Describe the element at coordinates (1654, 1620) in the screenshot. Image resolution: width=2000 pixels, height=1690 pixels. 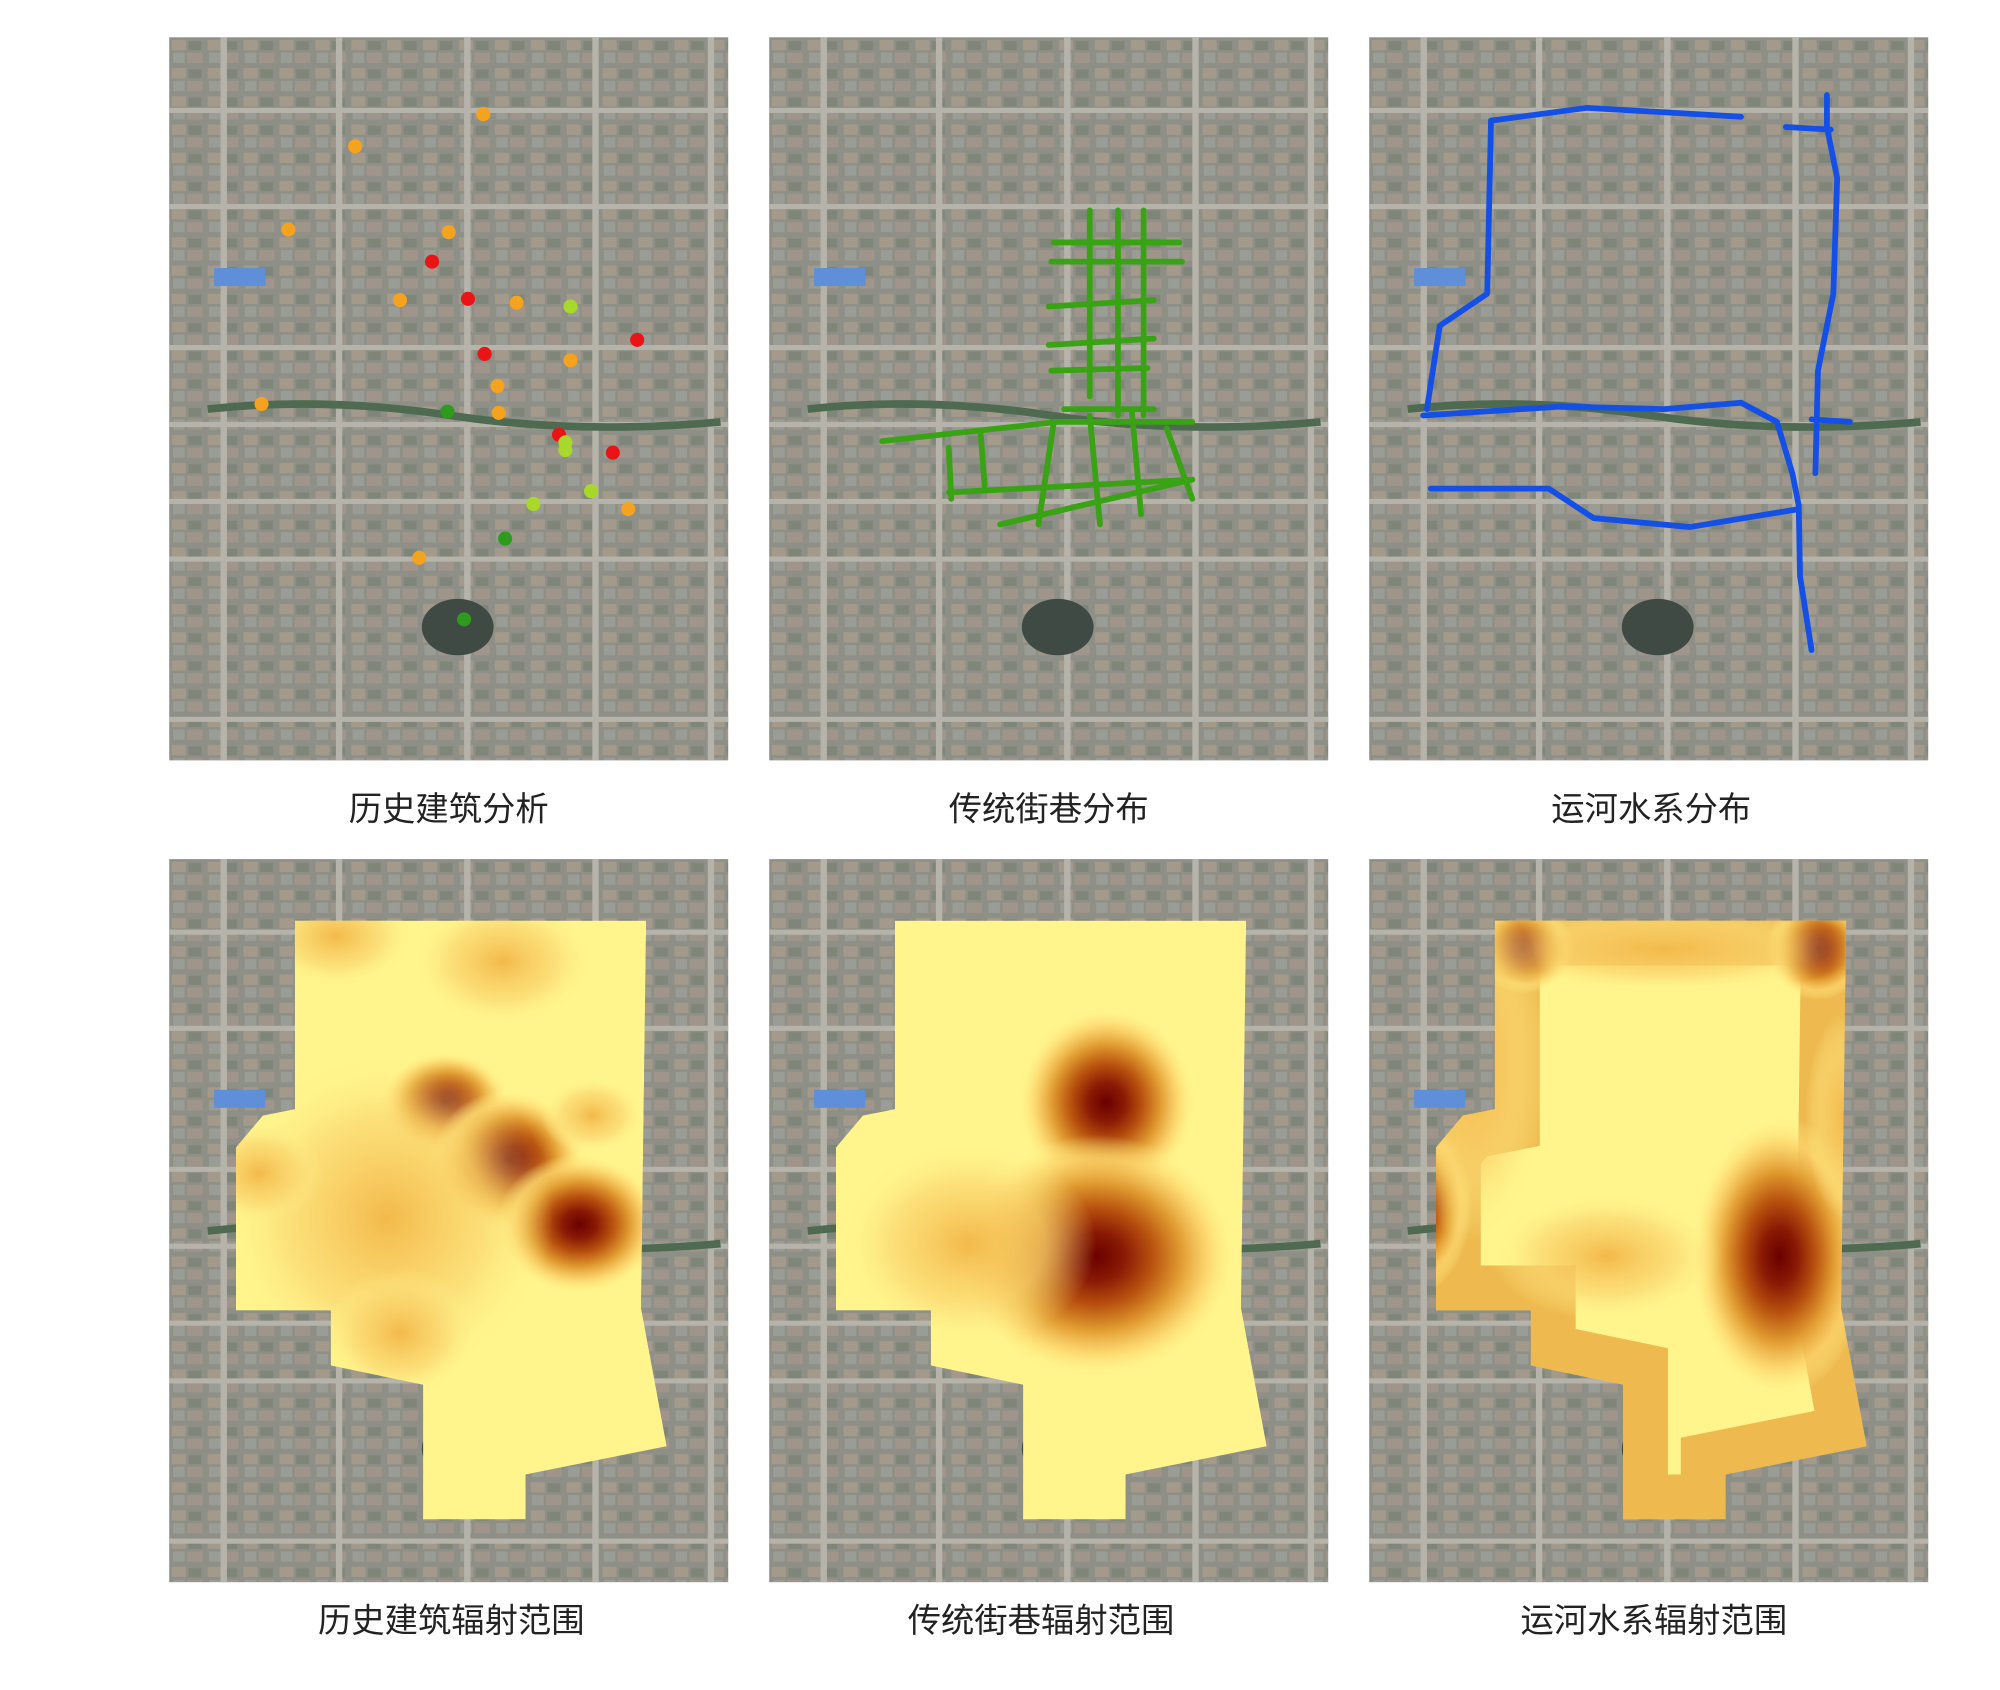
I see `caption-canal-radiation: 运河水系辐射范围` at that location.